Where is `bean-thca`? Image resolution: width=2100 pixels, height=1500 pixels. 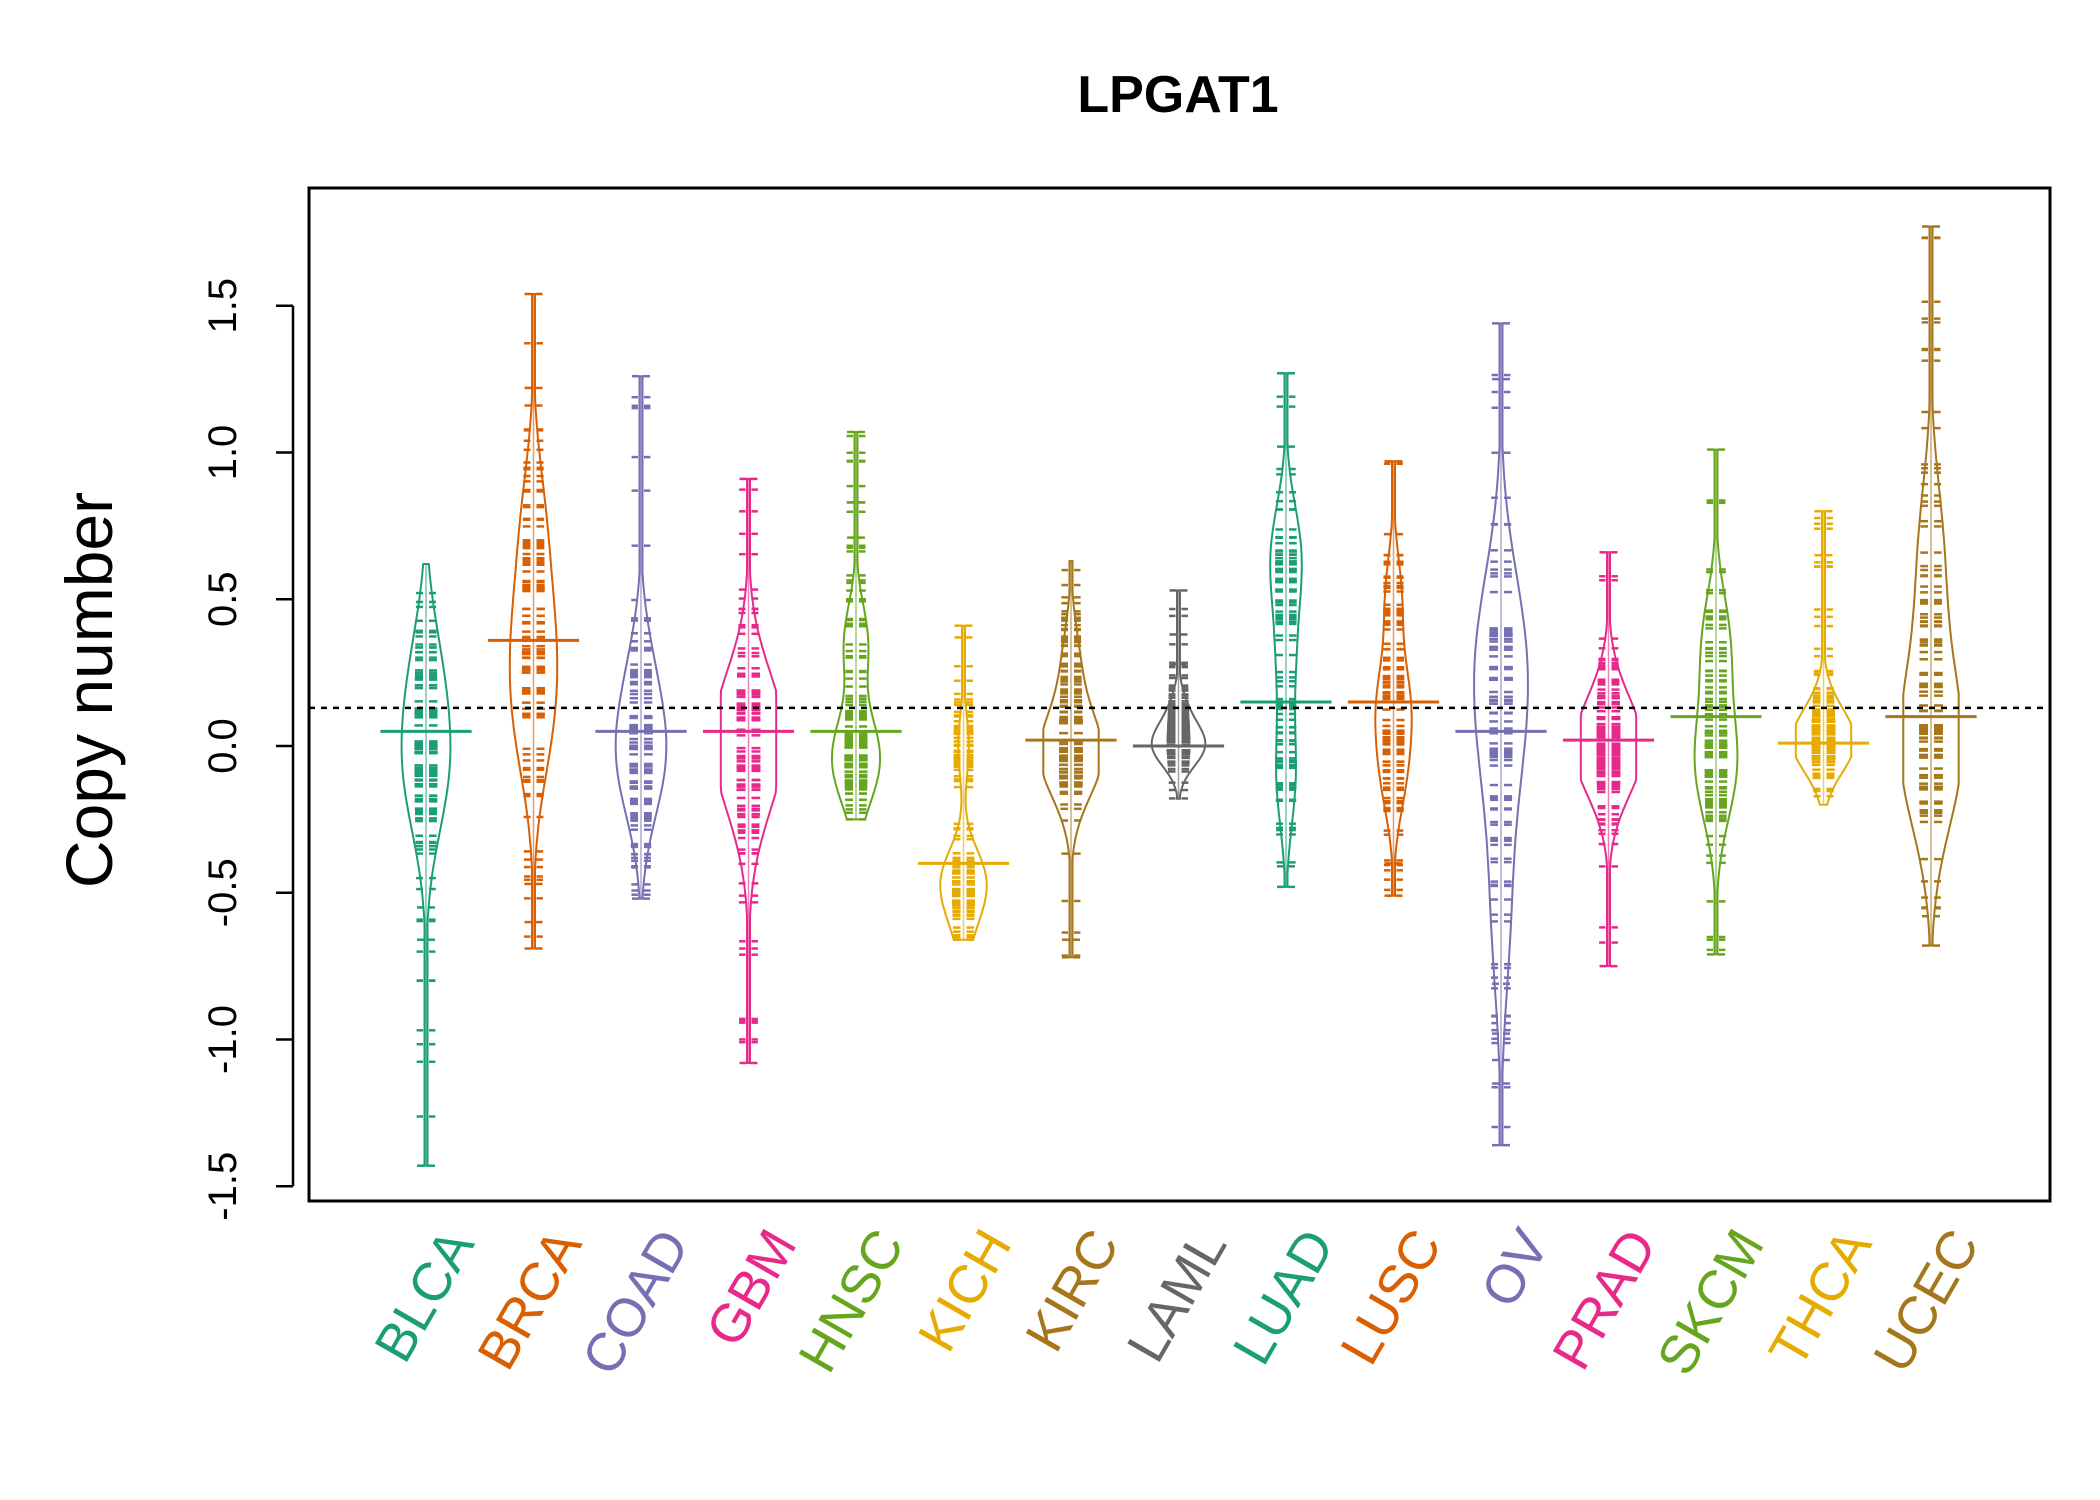 bean-thca is located at coordinates (1823, 657).